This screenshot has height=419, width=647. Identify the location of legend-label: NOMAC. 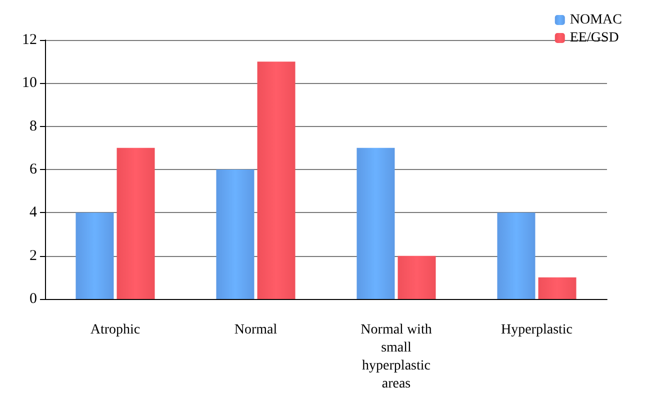
(596, 20).